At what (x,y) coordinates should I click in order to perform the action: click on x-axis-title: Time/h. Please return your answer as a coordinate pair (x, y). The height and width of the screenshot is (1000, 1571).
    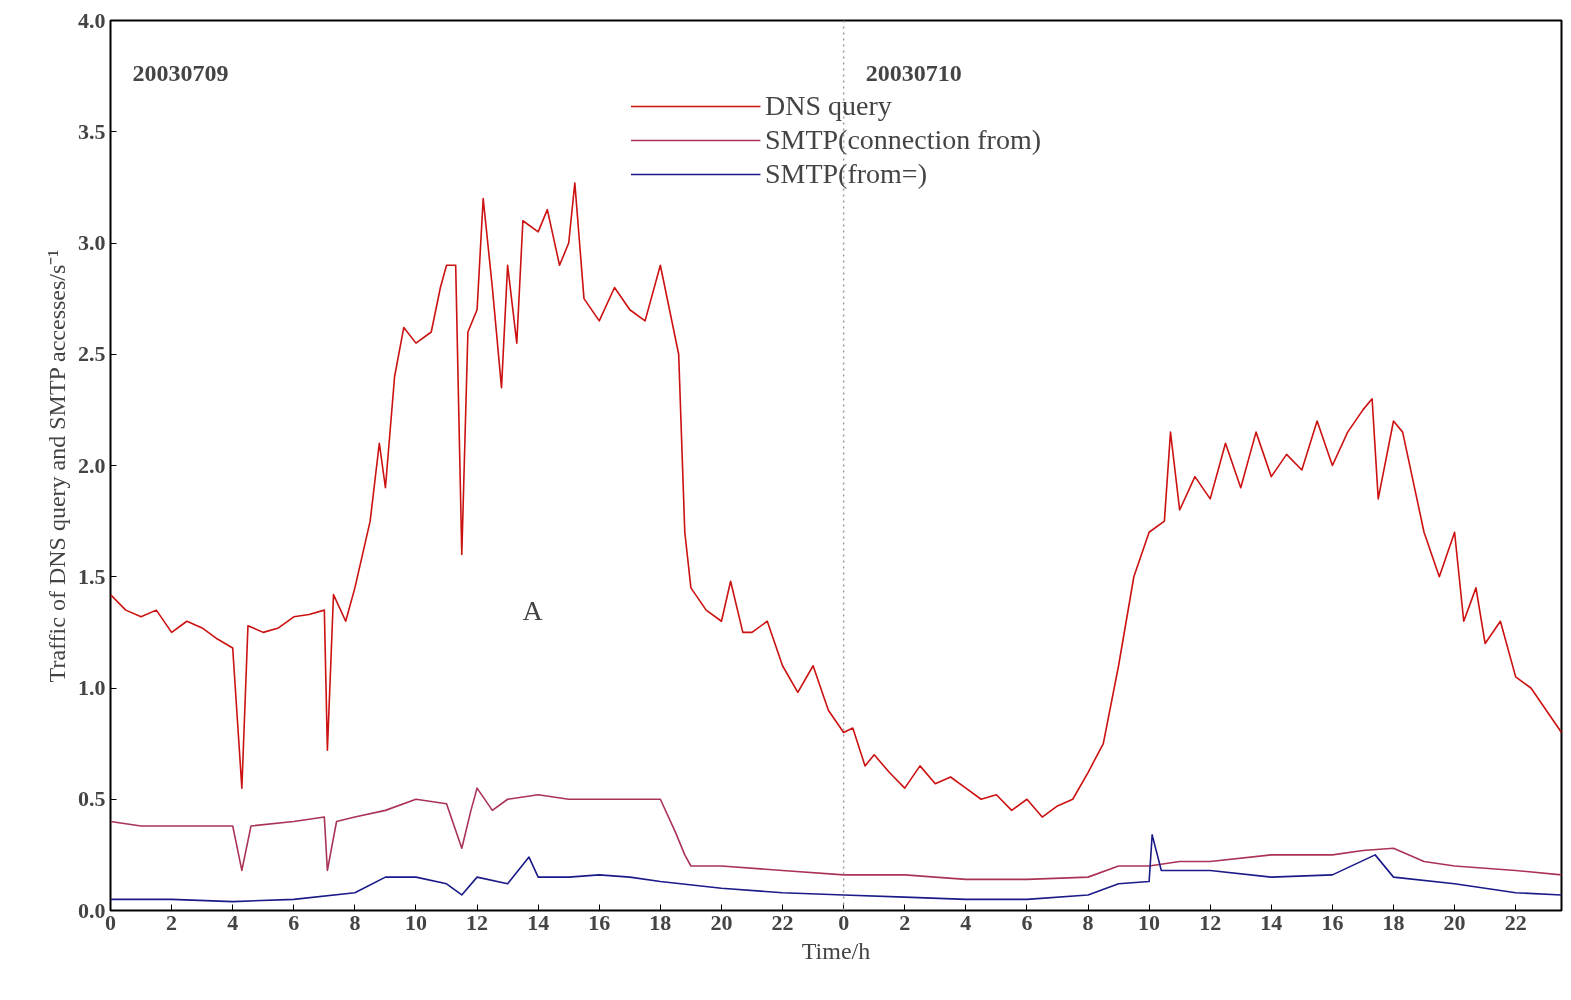
    Looking at the image, I should click on (836, 950).